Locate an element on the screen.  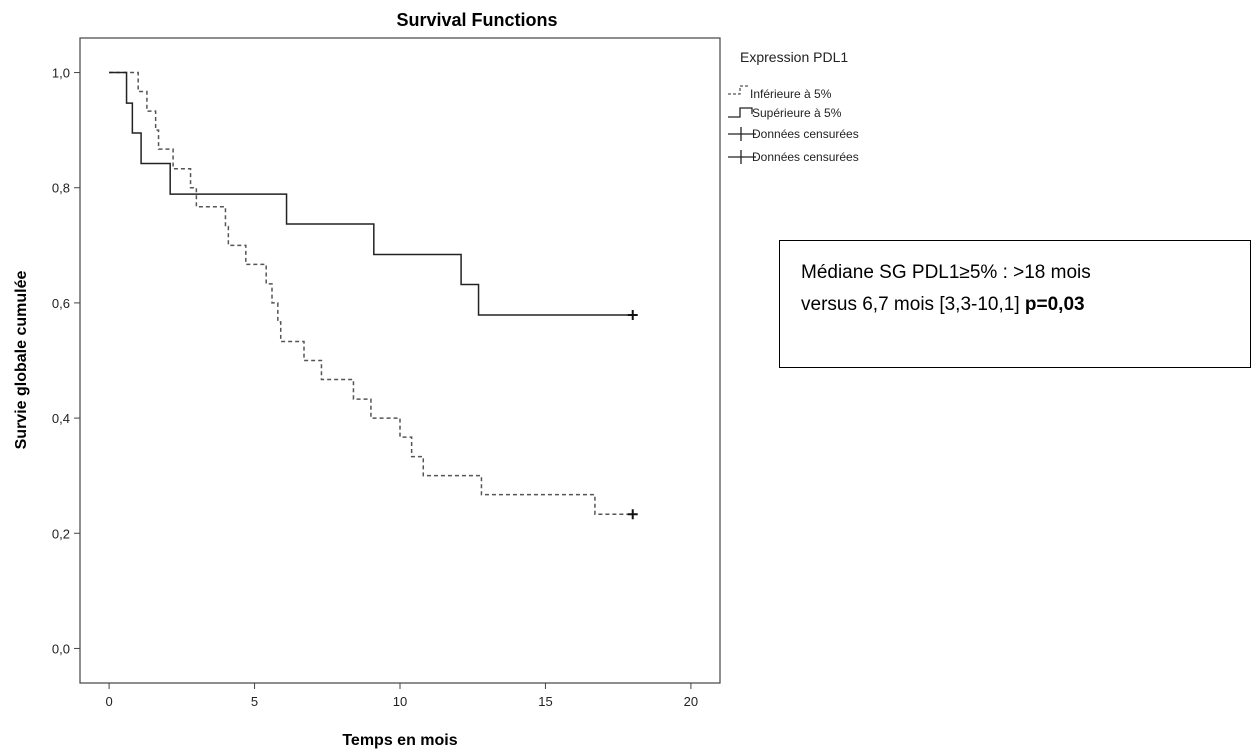
x-axis: 0 5 10 15 20 is located at coordinates (401, 696).